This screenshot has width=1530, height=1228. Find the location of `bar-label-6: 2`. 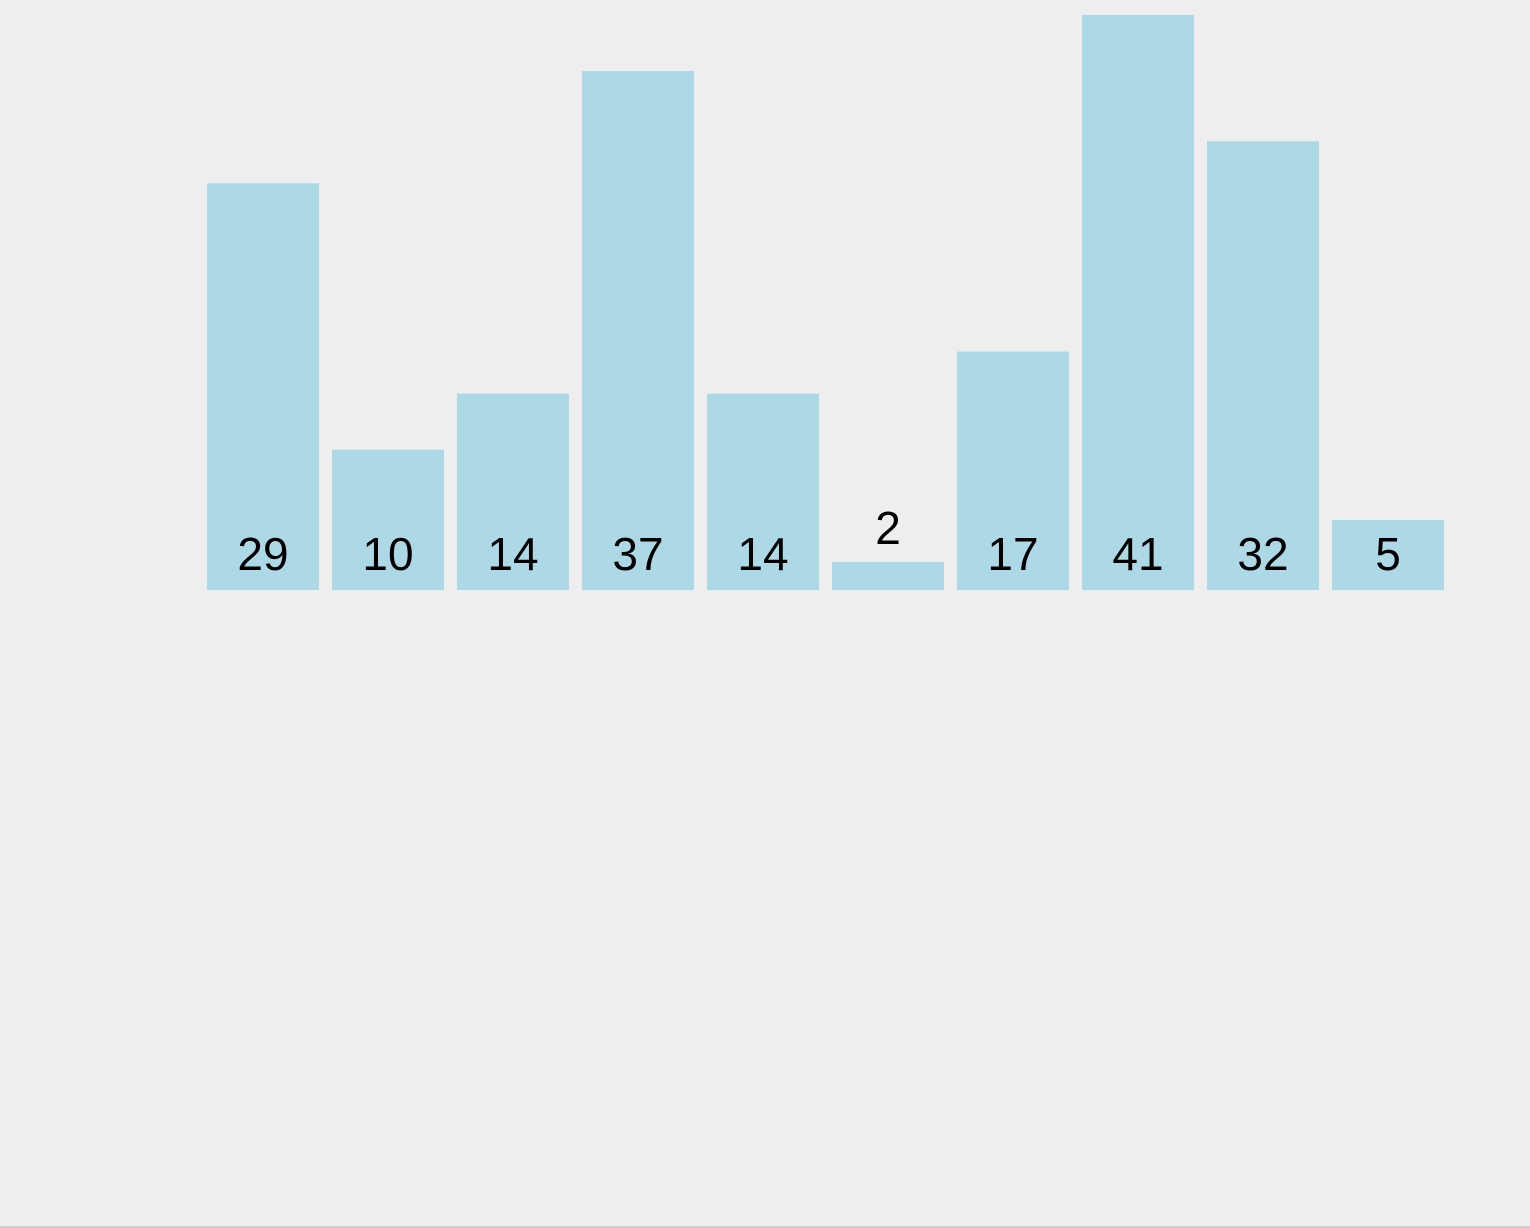

bar-label-6: 2 is located at coordinates (888, 528).